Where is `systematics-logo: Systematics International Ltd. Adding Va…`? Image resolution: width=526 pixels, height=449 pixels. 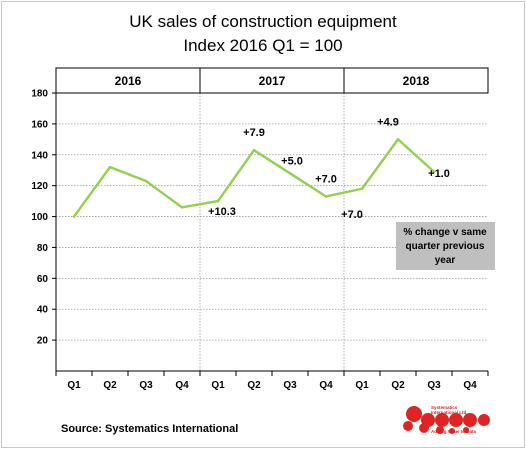
systematics-logo: Systematics International Ltd. Adding Va… is located at coordinates (446, 419).